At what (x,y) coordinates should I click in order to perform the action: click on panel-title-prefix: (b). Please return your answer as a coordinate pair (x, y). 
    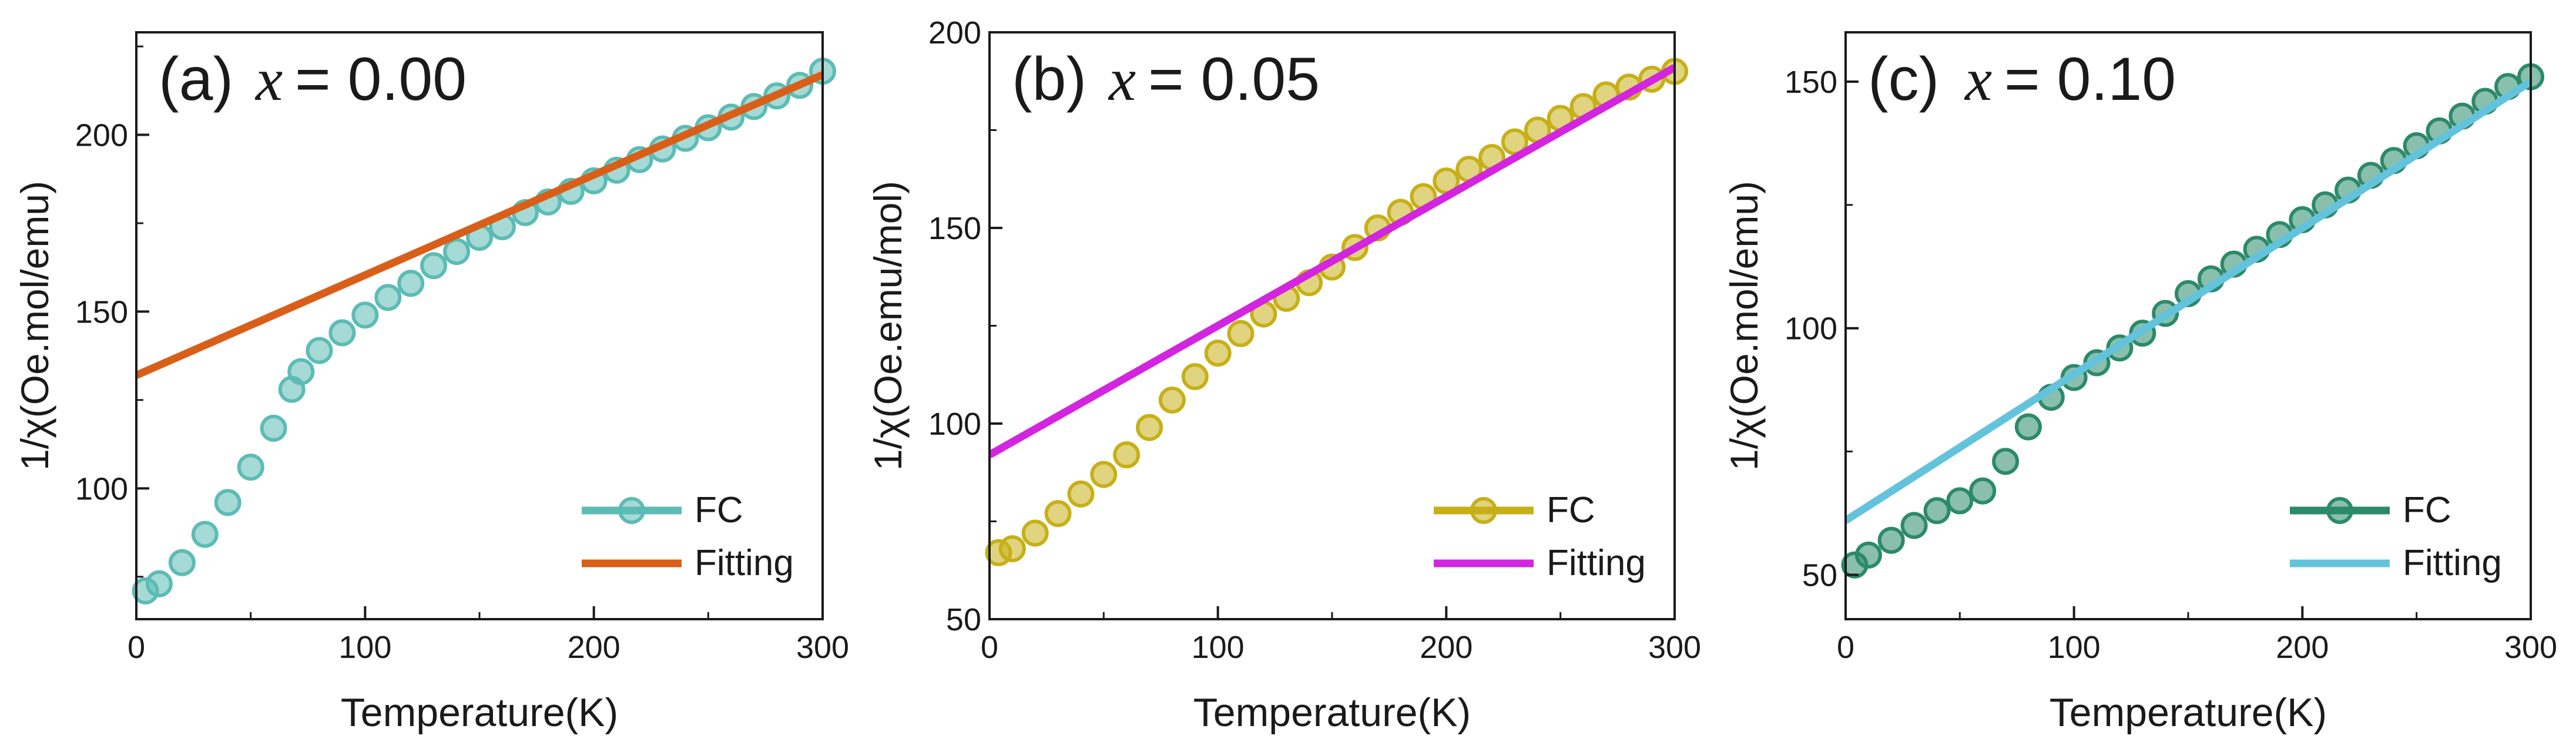
    Looking at the image, I should click on (1049, 79).